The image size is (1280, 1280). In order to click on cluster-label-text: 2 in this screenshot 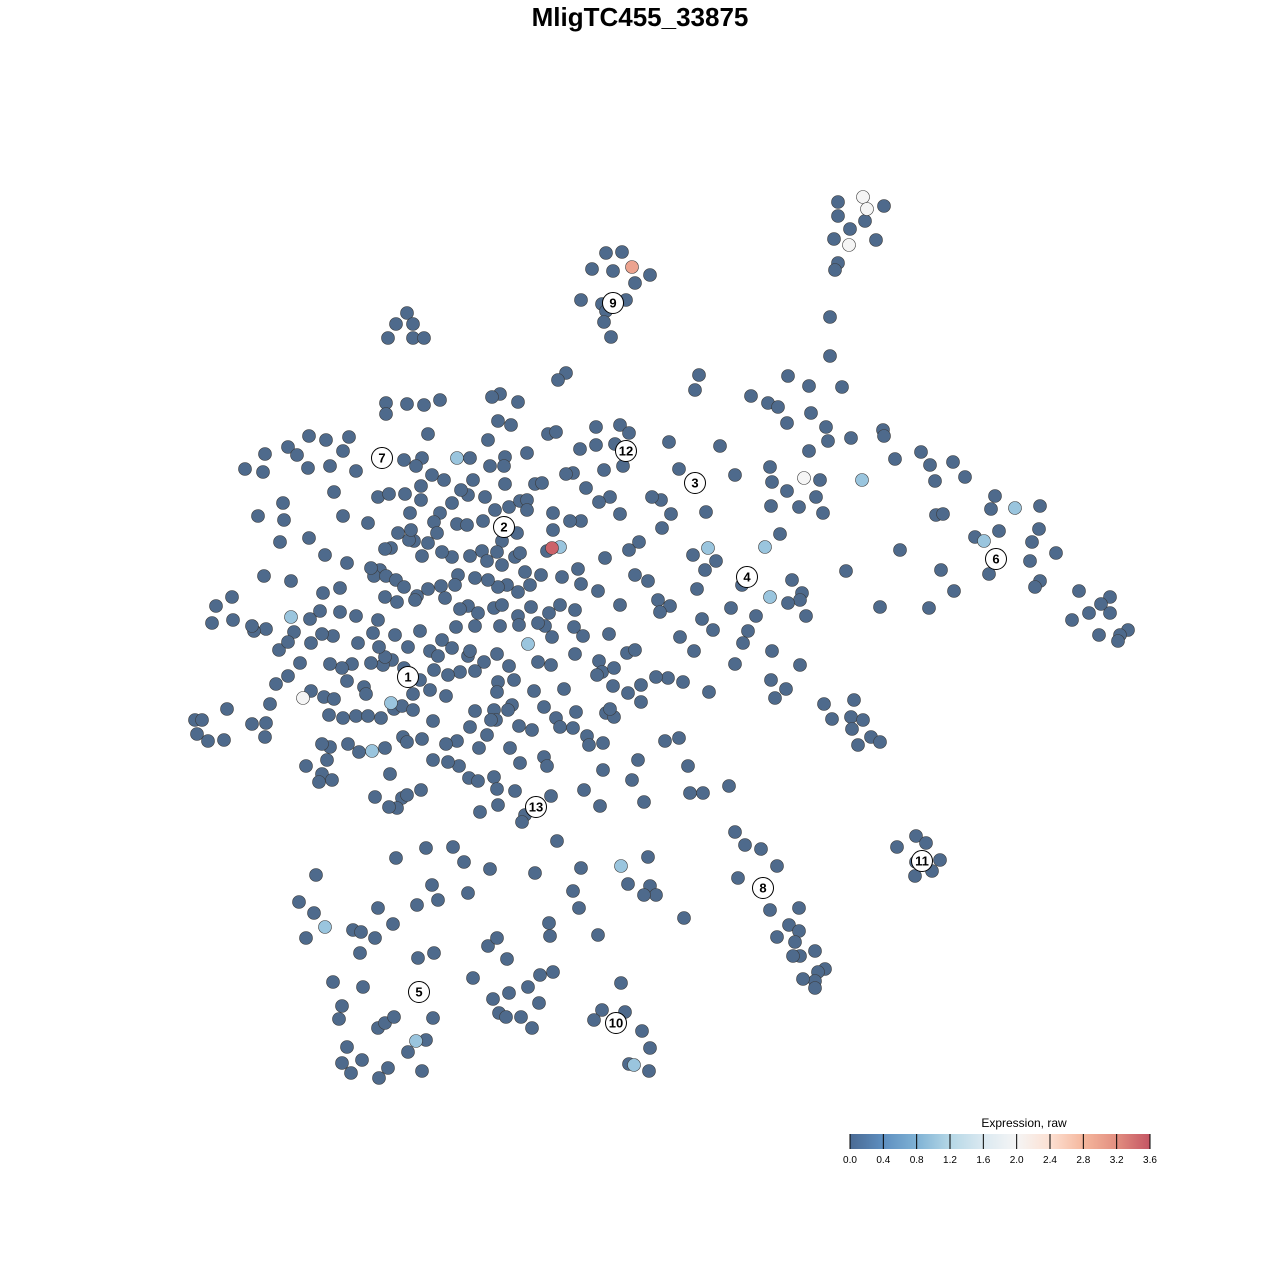, I will do `click(503, 527)`.